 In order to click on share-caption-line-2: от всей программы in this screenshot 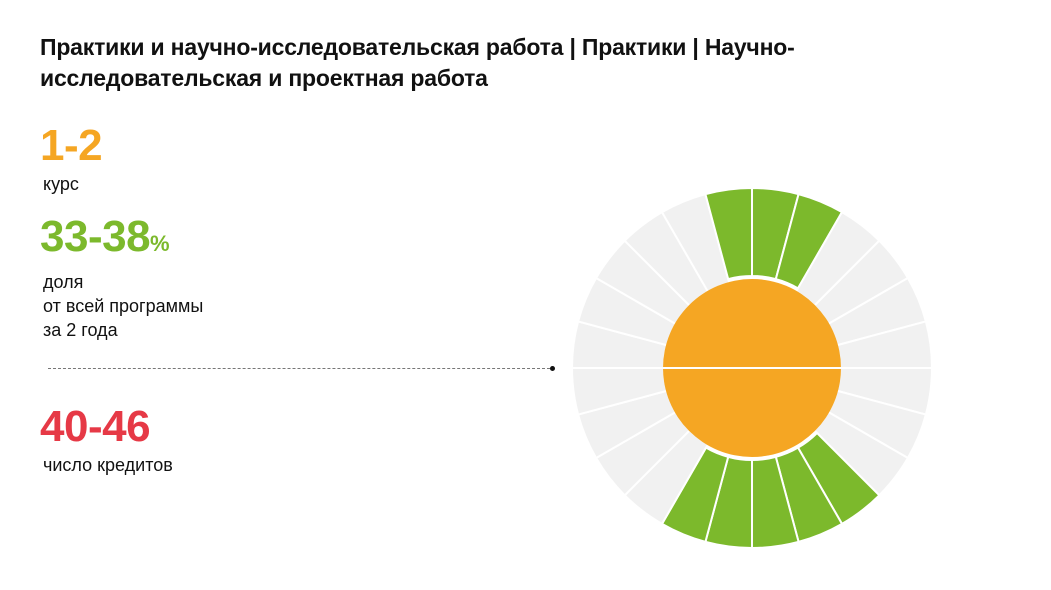, I will do `click(123, 306)`.